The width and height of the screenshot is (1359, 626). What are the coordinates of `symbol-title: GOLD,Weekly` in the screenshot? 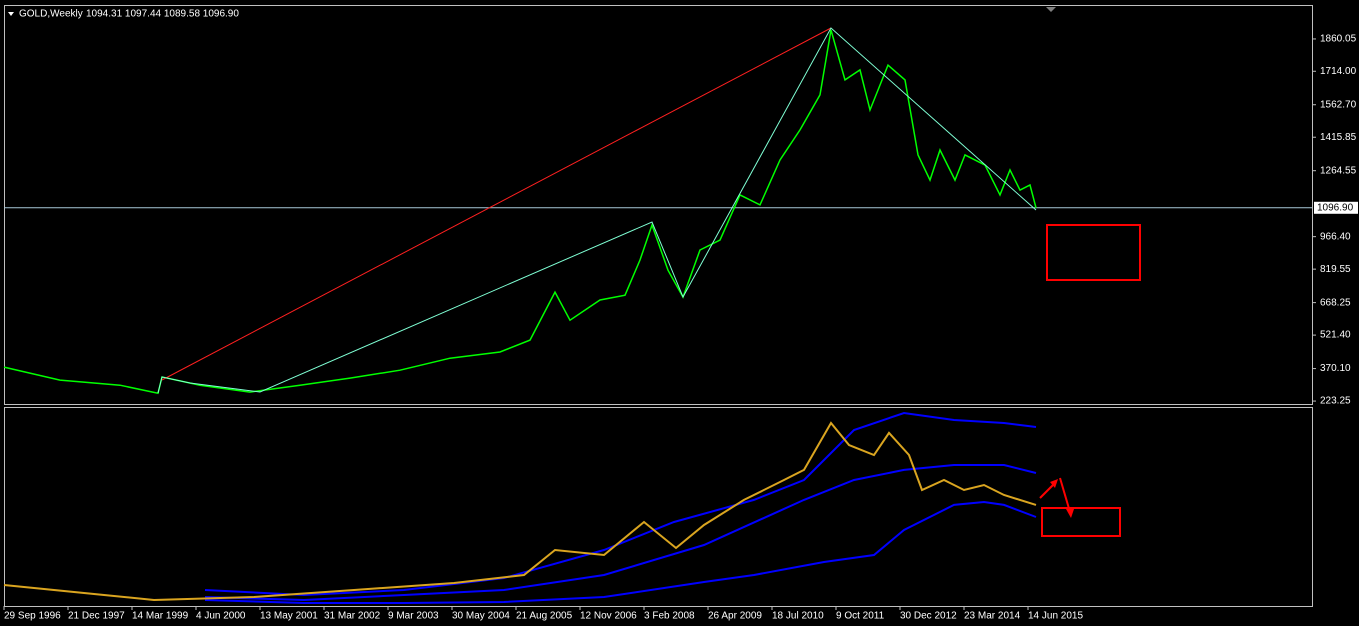 It's located at (51, 14).